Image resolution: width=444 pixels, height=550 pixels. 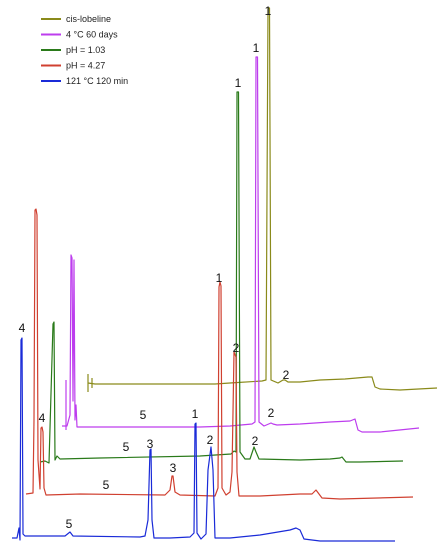 I want to click on peak-label-121-degc-120-min-1: 2, so click(x=210, y=440).